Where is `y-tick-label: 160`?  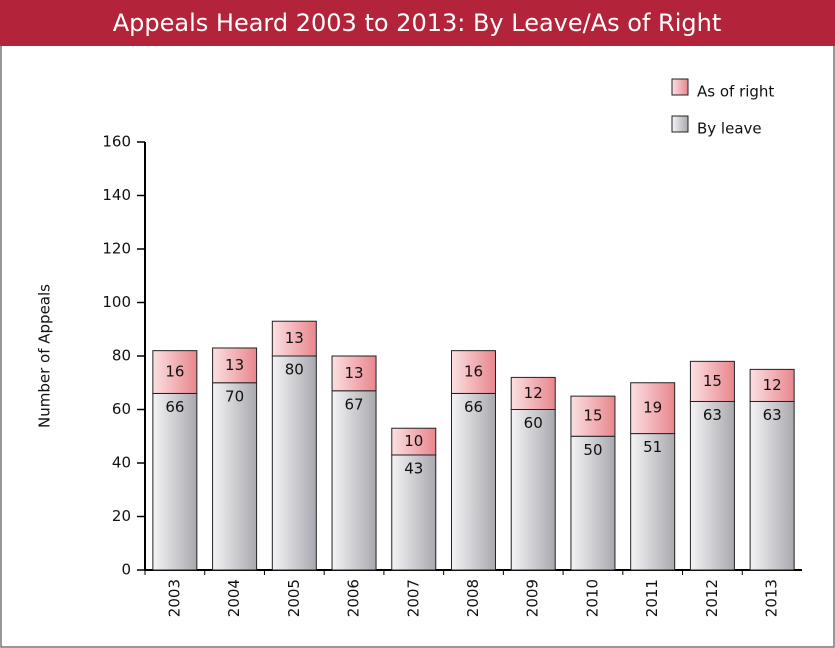 y-tick-label: 160 is located at coordinates (116, 142).